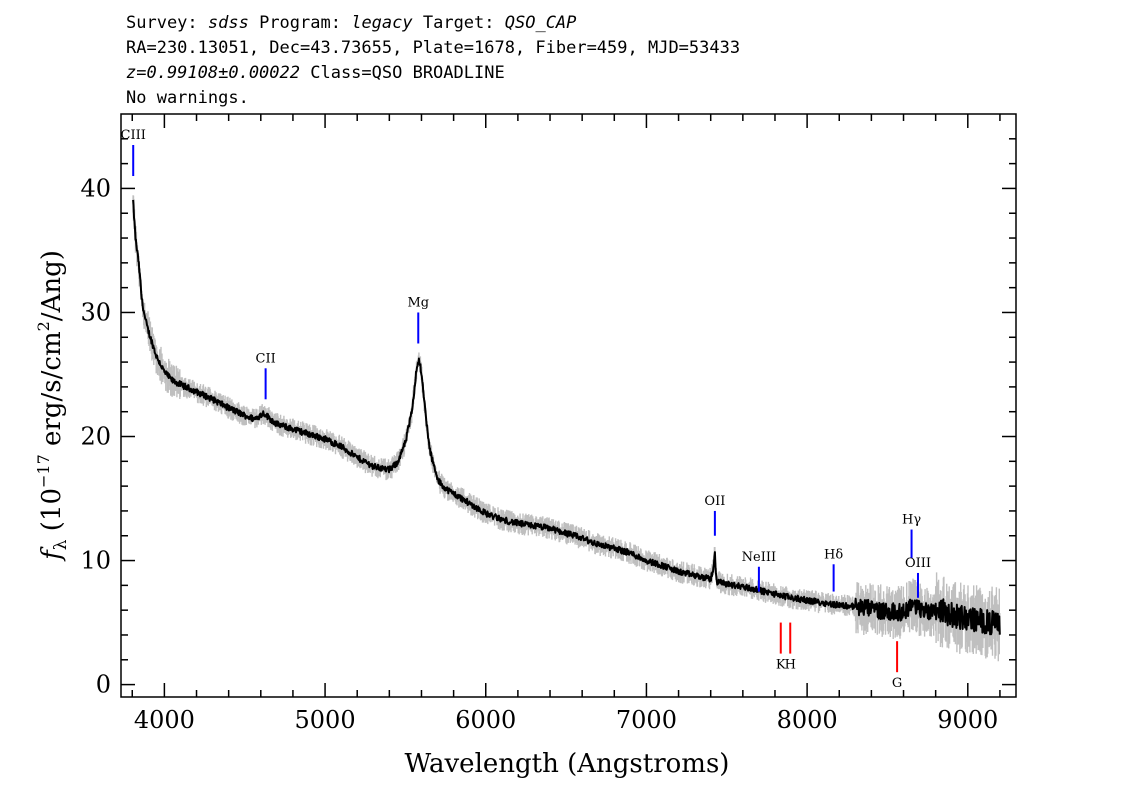 This screenshot has width=1134, height=810. I want to click on annotation-label-1: CII, so click(266, 358).